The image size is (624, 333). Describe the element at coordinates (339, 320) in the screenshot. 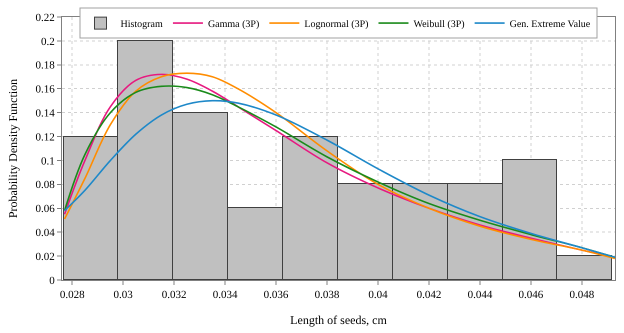

I see `x-axis-title: Length of seeds, cm` at that location.